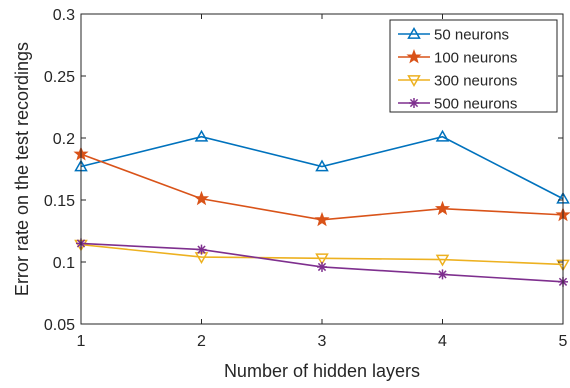 This screenshot has height=388, width=570. What do you see at coordinates (59, 325) in the screenshot?
I see `y-tick-label: 0.05` at bounding box center [59, 325].